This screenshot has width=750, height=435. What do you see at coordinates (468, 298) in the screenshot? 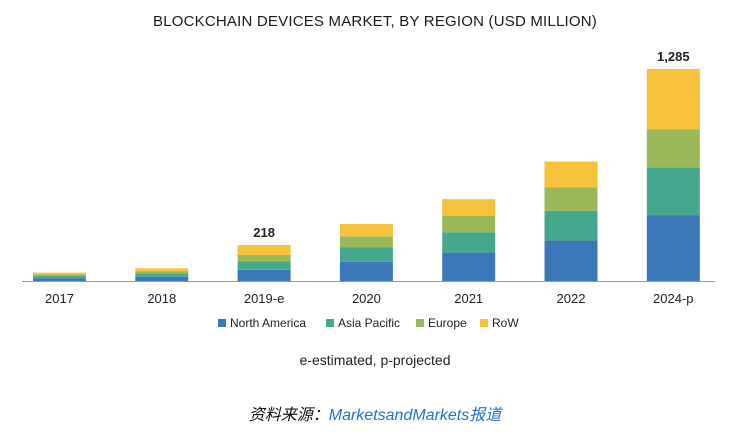
I see `x-tick-label: 2021` at bounding box center [468, 298].